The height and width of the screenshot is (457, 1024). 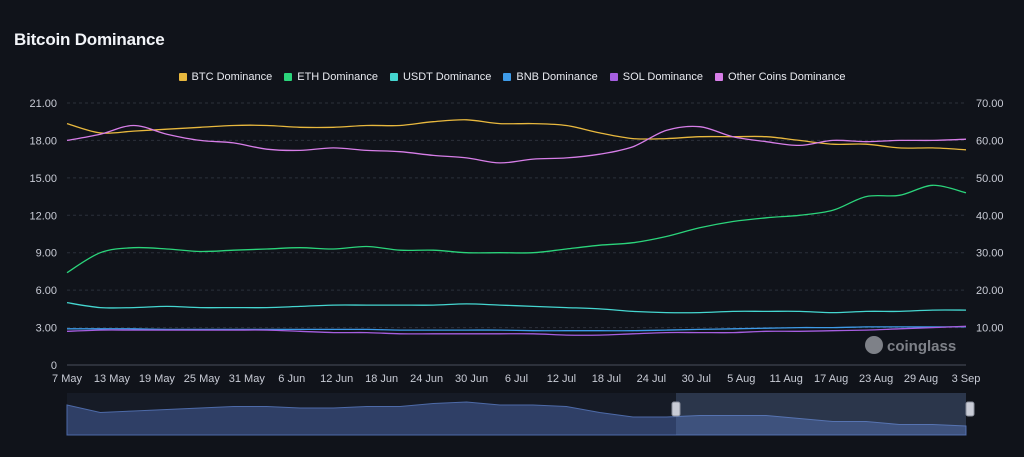 I want to click on legend-label: Other Coins Dominance, so click(x=787, y=77).